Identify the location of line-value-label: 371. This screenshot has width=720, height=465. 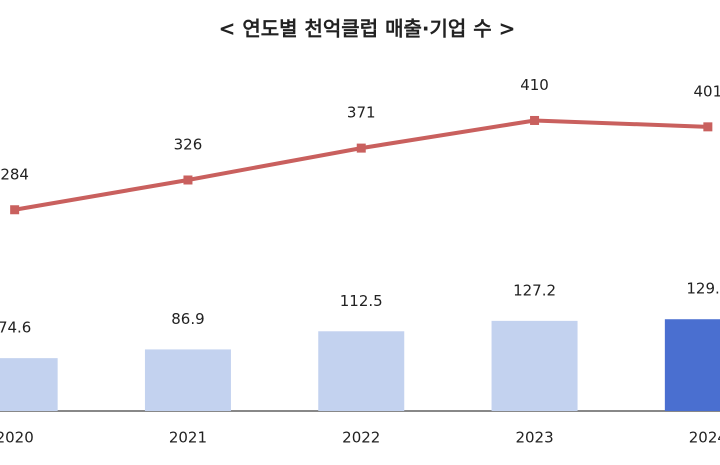
(361, 113).